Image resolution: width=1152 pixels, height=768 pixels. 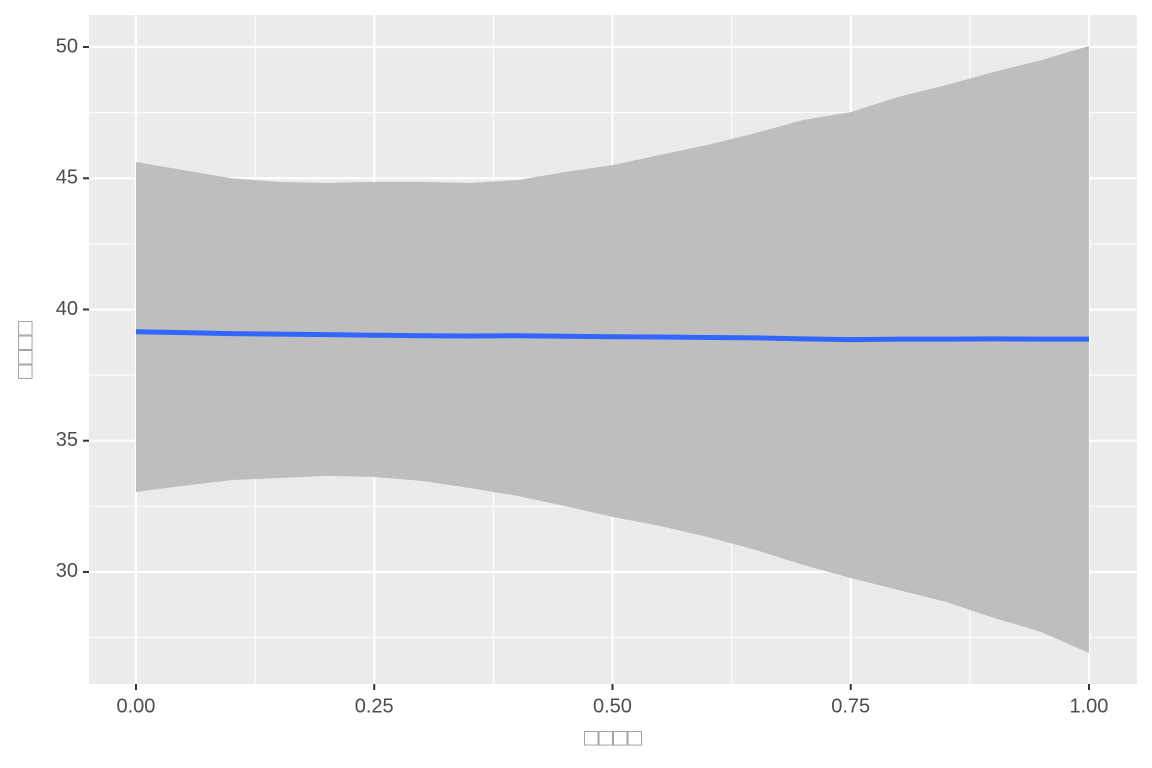 I want to click on x-tick-label: 0.00, so click(x=136, y=706).